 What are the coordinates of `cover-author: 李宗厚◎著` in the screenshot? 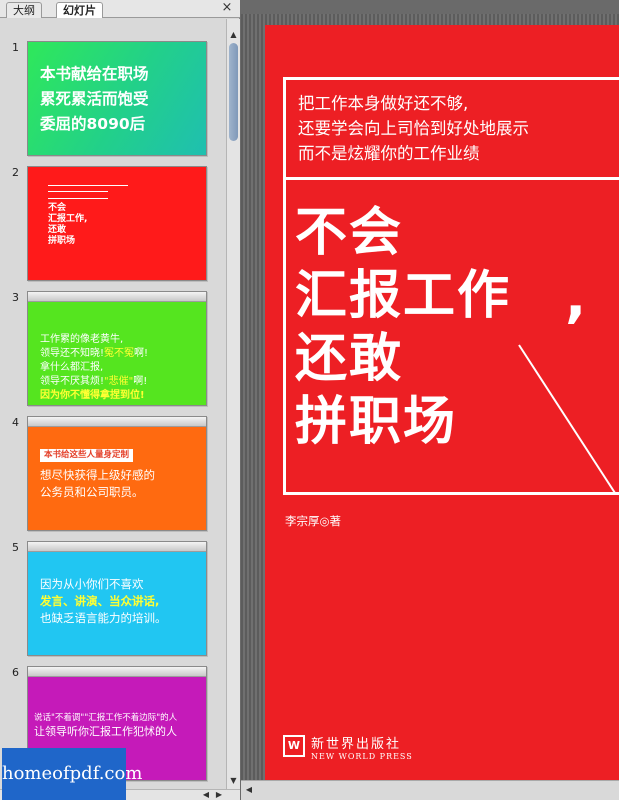 It's located at (313, 521).